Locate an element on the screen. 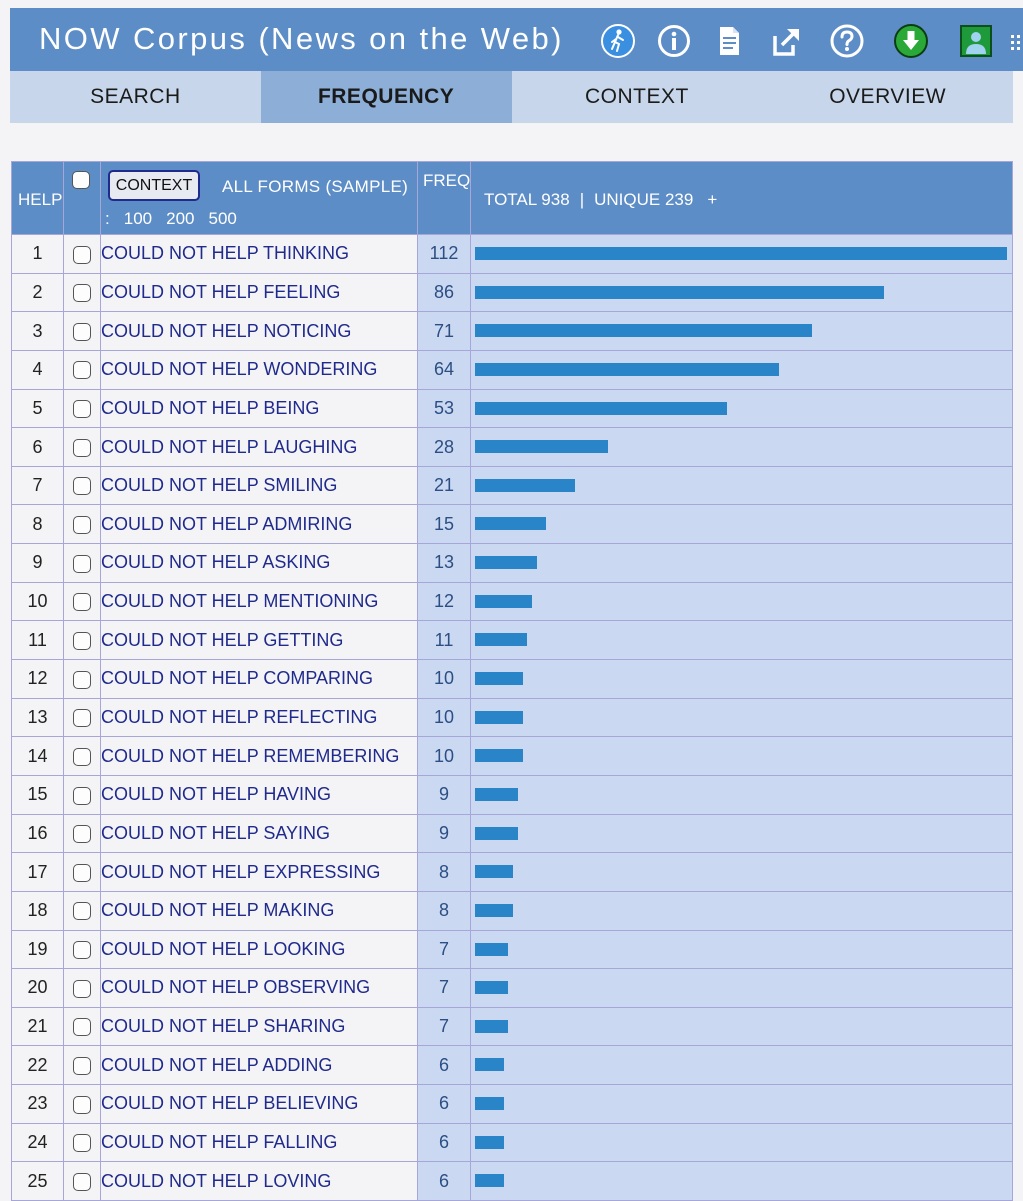 The image size is (1023, 1201). word-link: COULD NOT HELP SHARING is located at coordinates (223, 1026).